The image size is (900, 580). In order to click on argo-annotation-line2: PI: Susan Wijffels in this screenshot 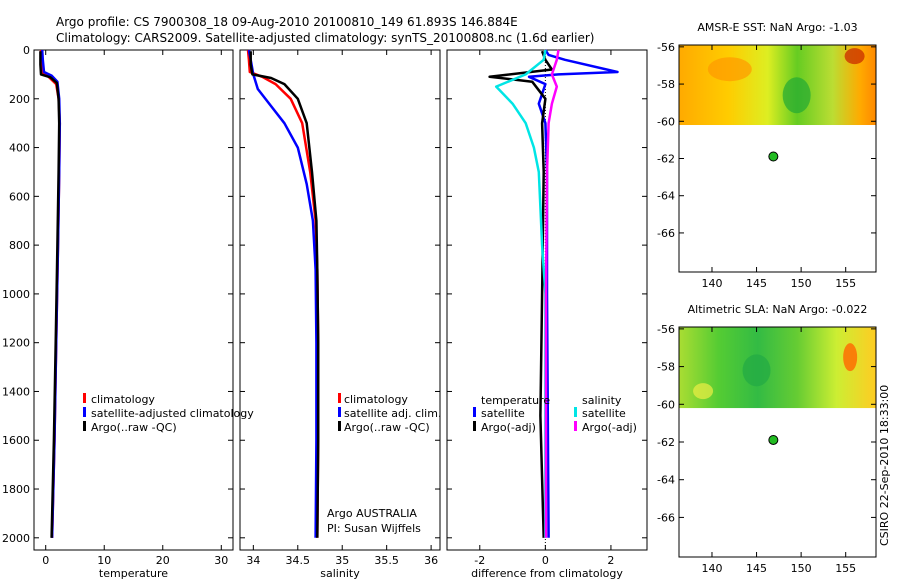, I will do `click(374, 528)`.